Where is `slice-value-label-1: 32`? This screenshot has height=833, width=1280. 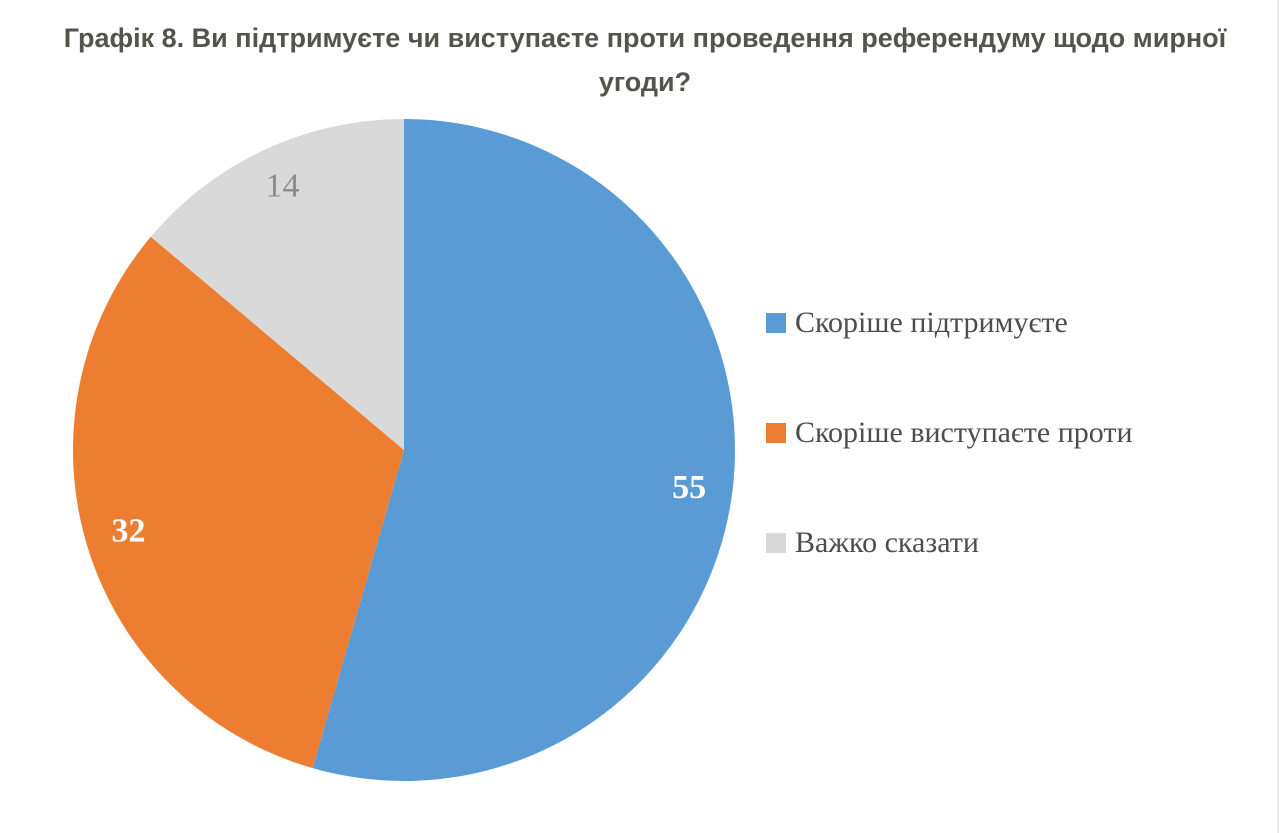 slice-value-label-1: 32 is located at coordinates (129, 531).